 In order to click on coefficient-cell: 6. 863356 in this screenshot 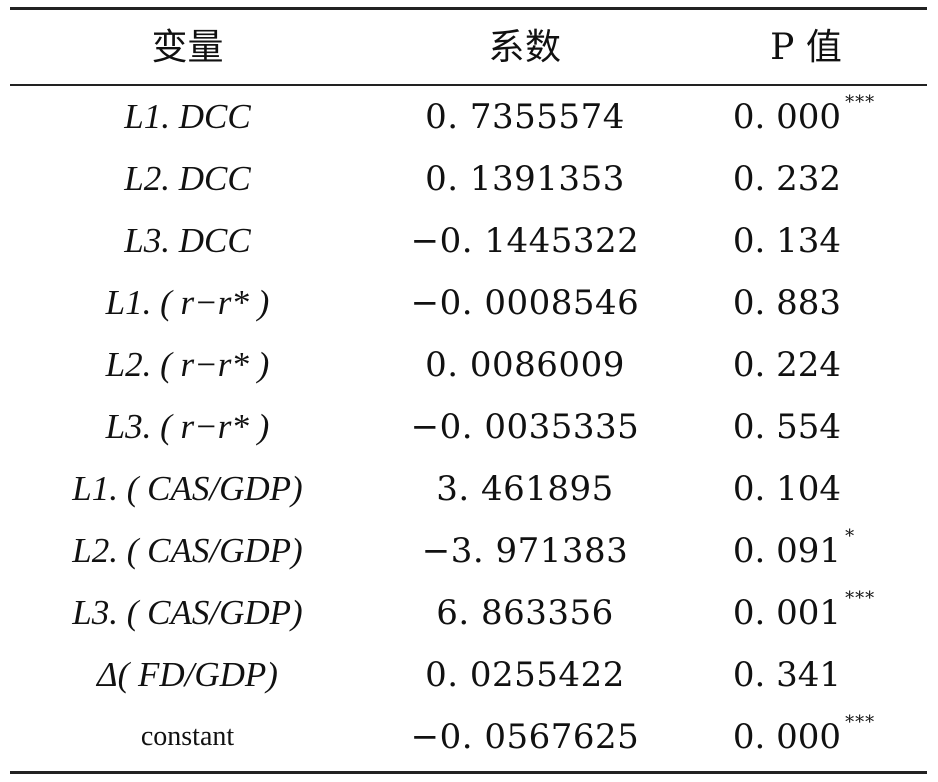, I will do `click(525, 613)`.